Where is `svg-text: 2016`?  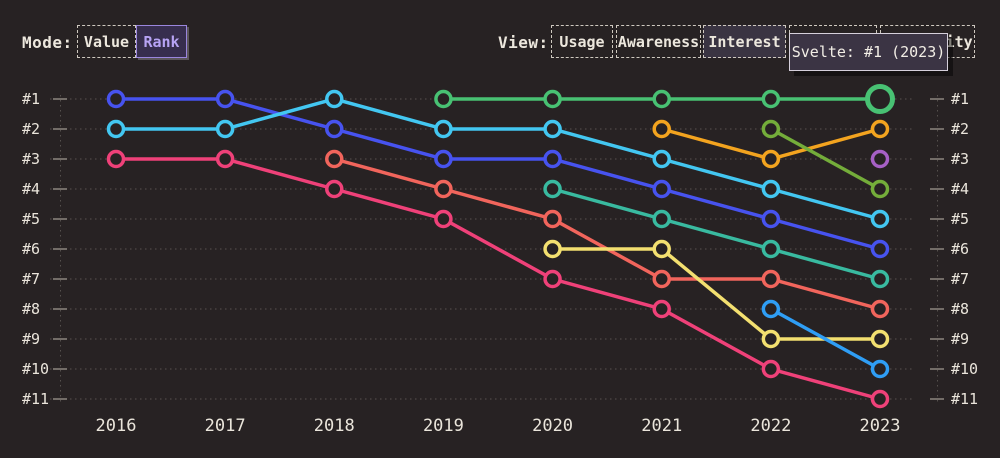 svg-text: 2016 is located at coordinates (116, 426).